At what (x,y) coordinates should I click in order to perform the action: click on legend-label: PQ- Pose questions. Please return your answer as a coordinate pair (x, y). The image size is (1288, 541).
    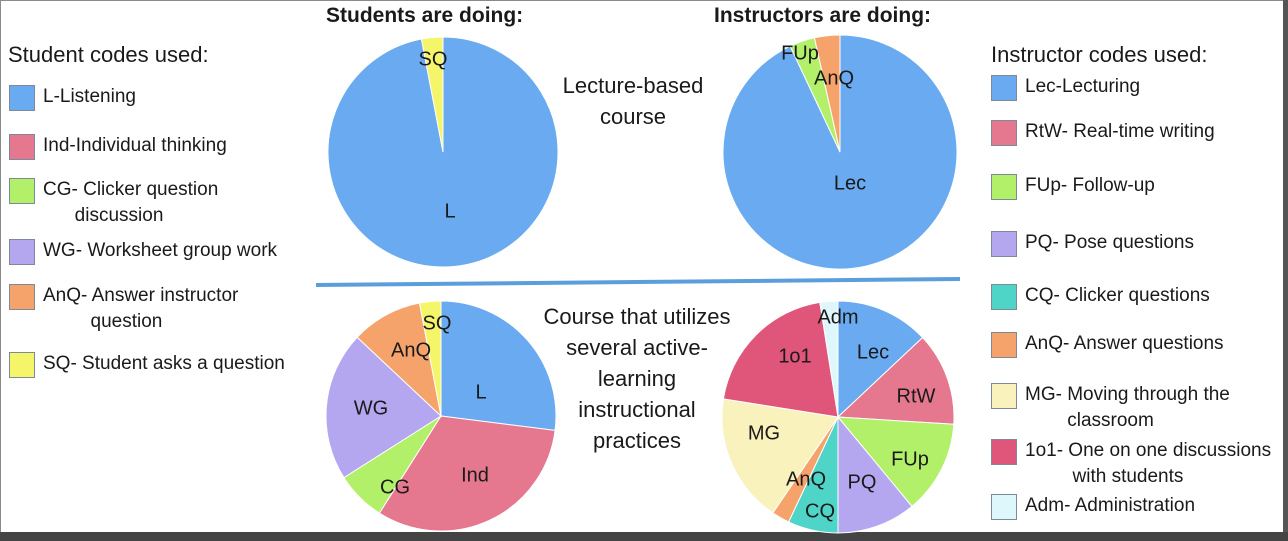
    Looking at the image, I should click on (1109, 242).